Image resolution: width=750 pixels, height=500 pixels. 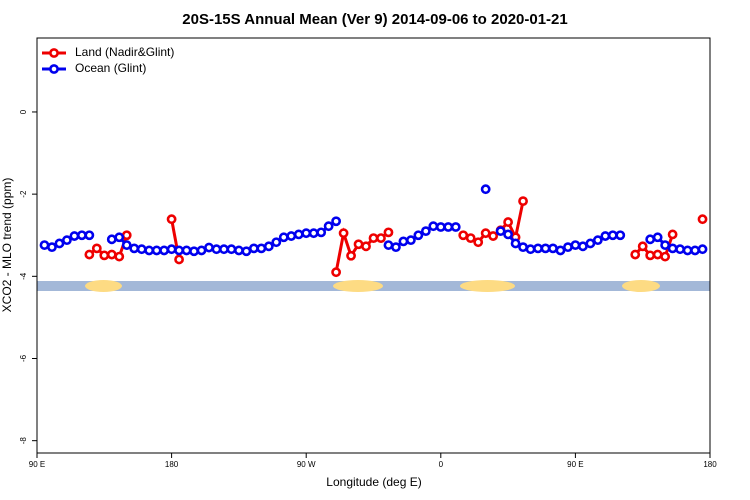 I want to click on y-tick-label: -6, so click(x=23, y=358).